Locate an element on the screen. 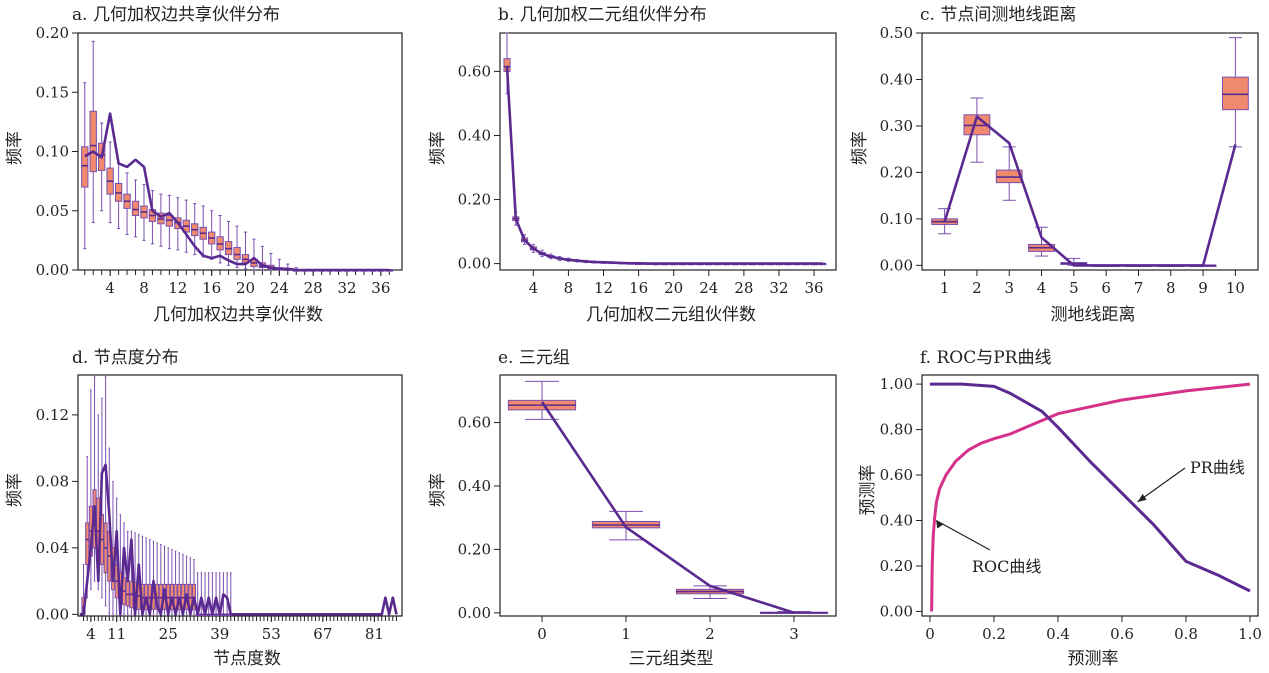 The width and height of the screenshot is (1269, 673). panel-d-xlabel: 节点度数 is located at coordinates (247, 659).